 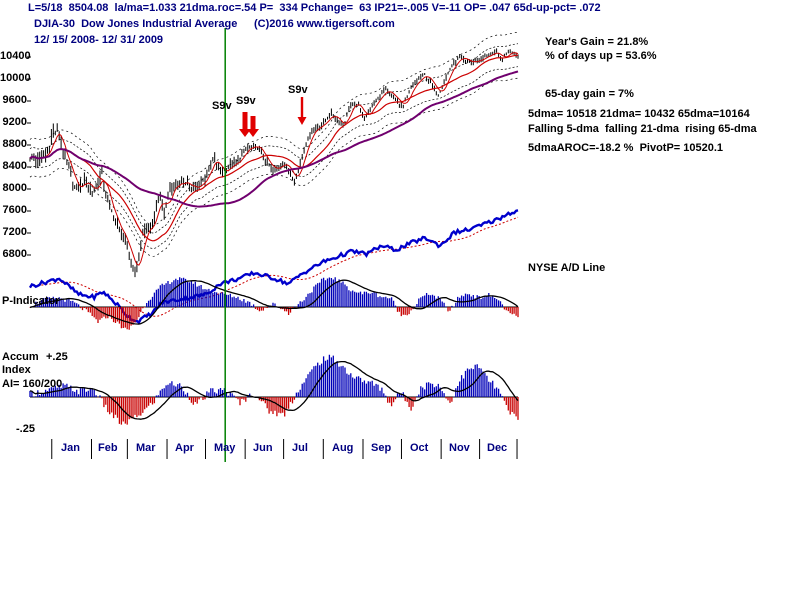 What do you see at coordinates (14, 100) in the screenshot?
I see `price-axis-label: 9600` at bounding box center [14, 100].